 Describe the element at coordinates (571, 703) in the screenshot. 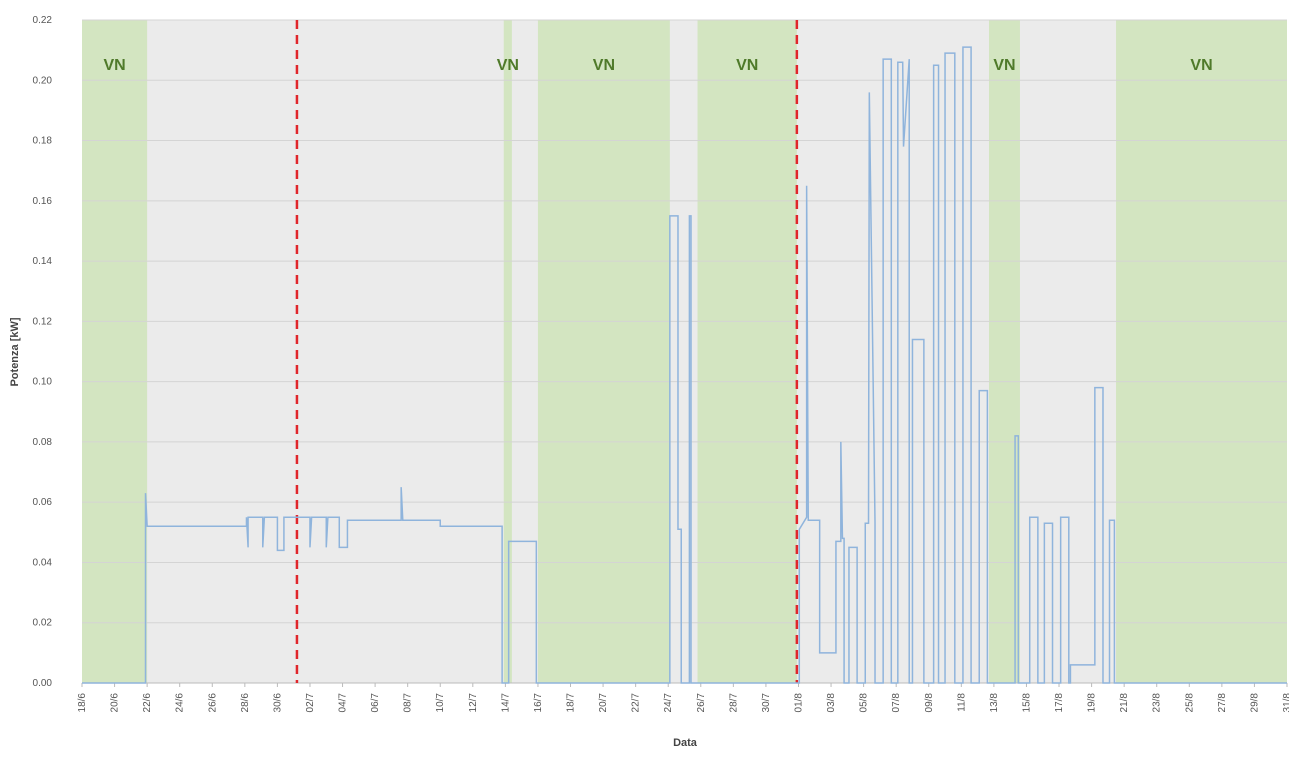

I see `x-tick-label: 18/7` at that location.